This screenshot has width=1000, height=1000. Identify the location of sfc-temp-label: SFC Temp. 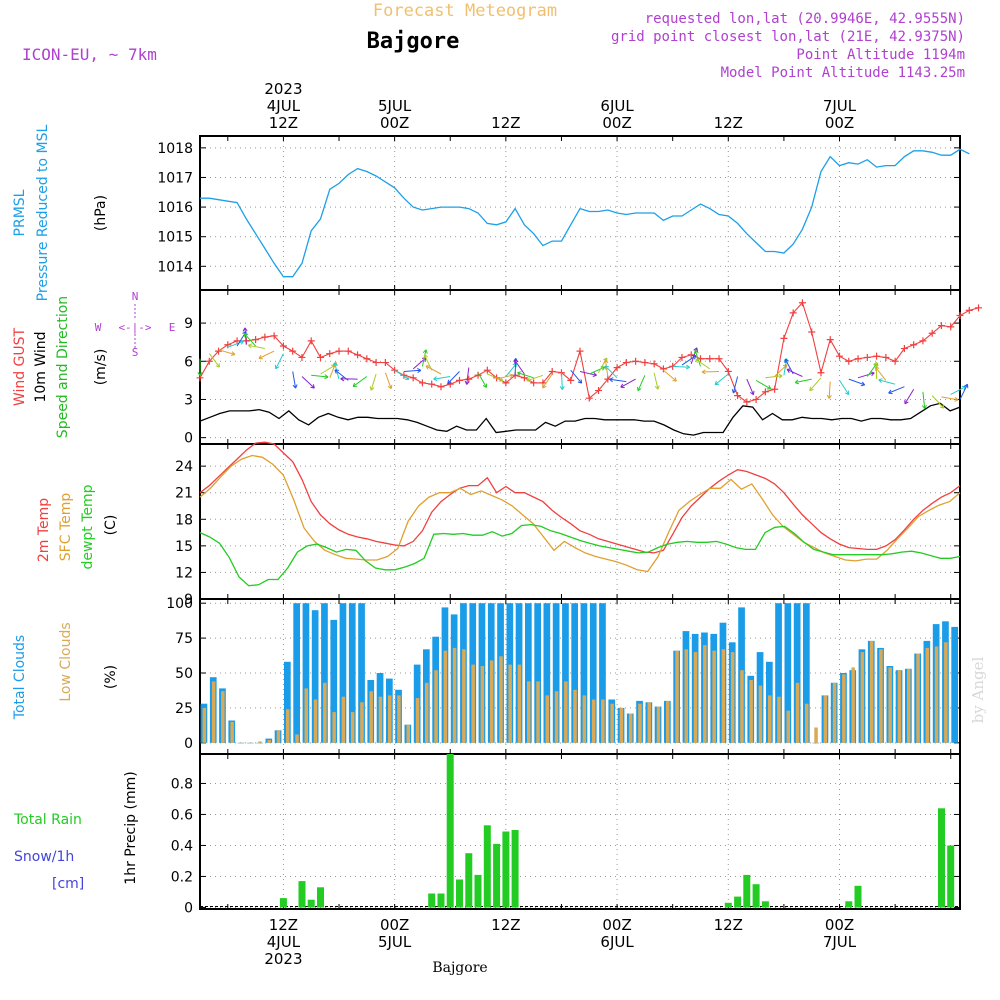
(66, 527).